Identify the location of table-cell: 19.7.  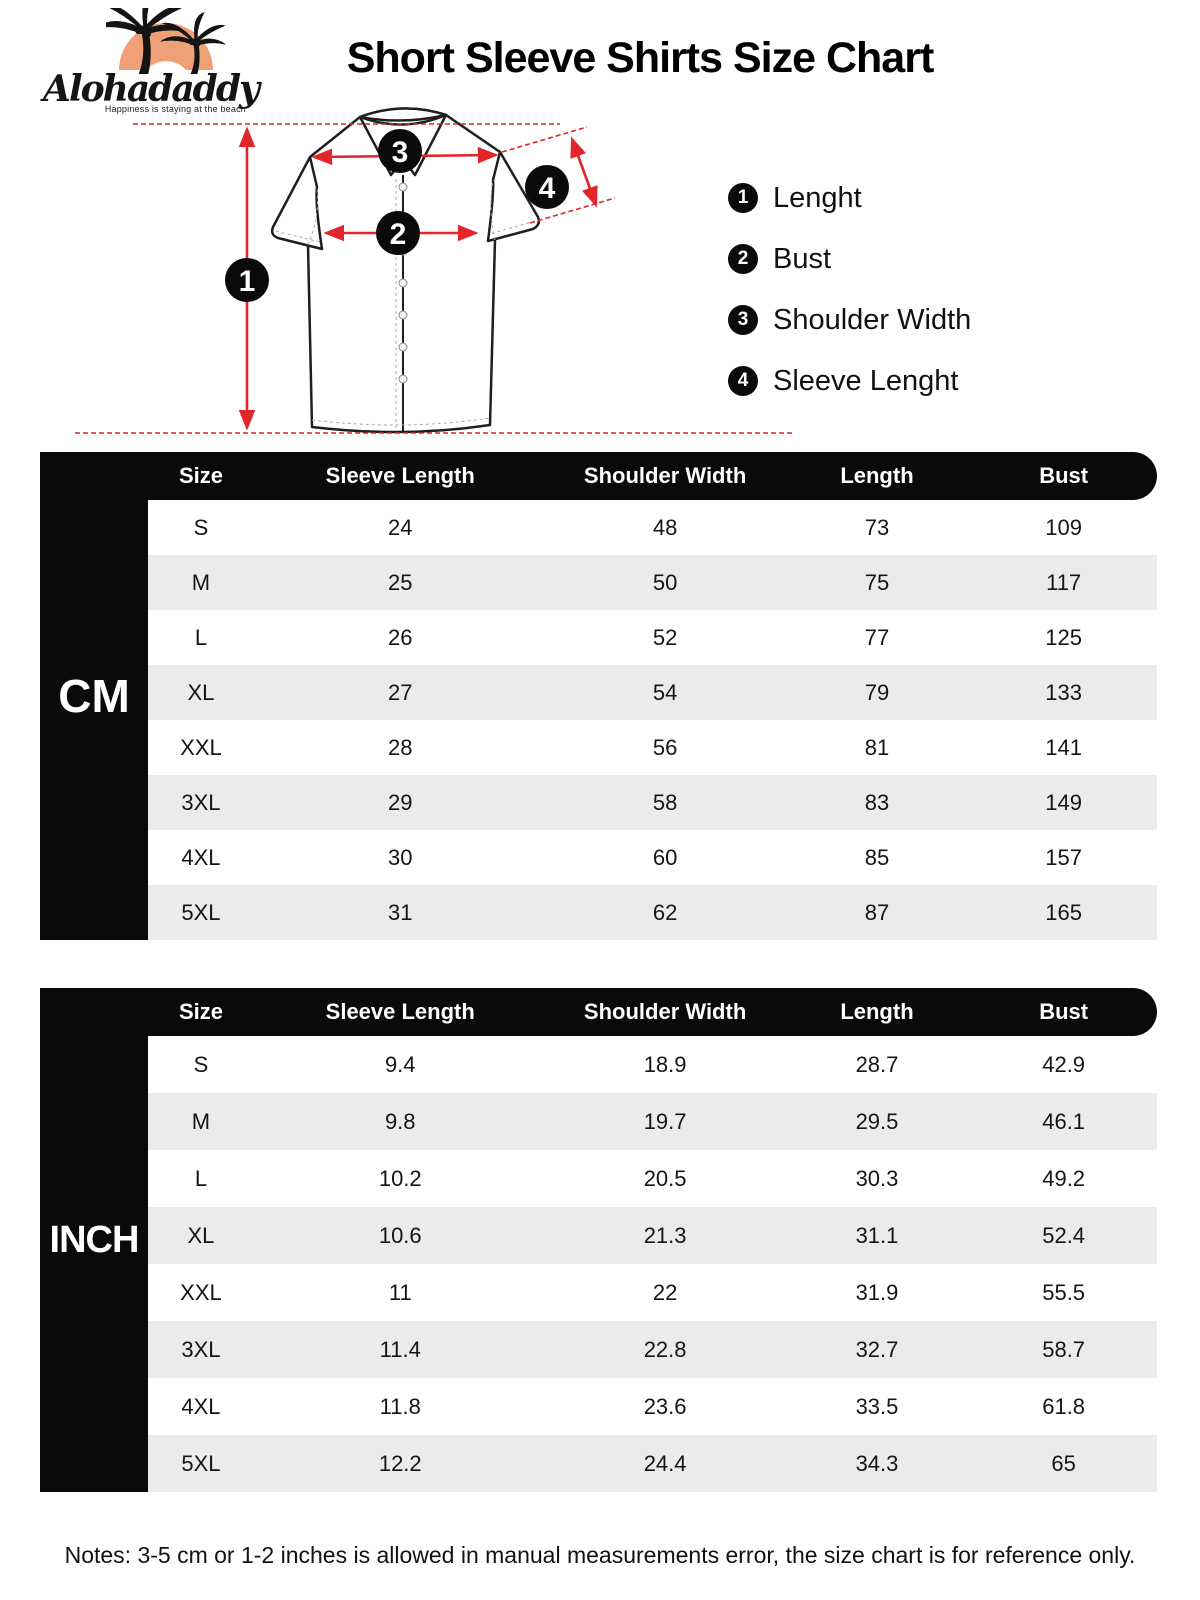
(665, 1121).